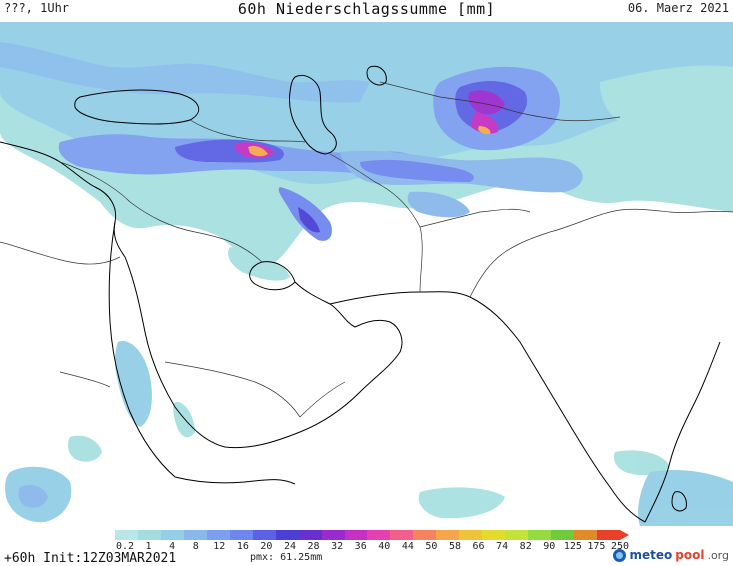  Describe the element at coordinates (407, 546) in the screenshot. I see `legend-label: 44` at that location.